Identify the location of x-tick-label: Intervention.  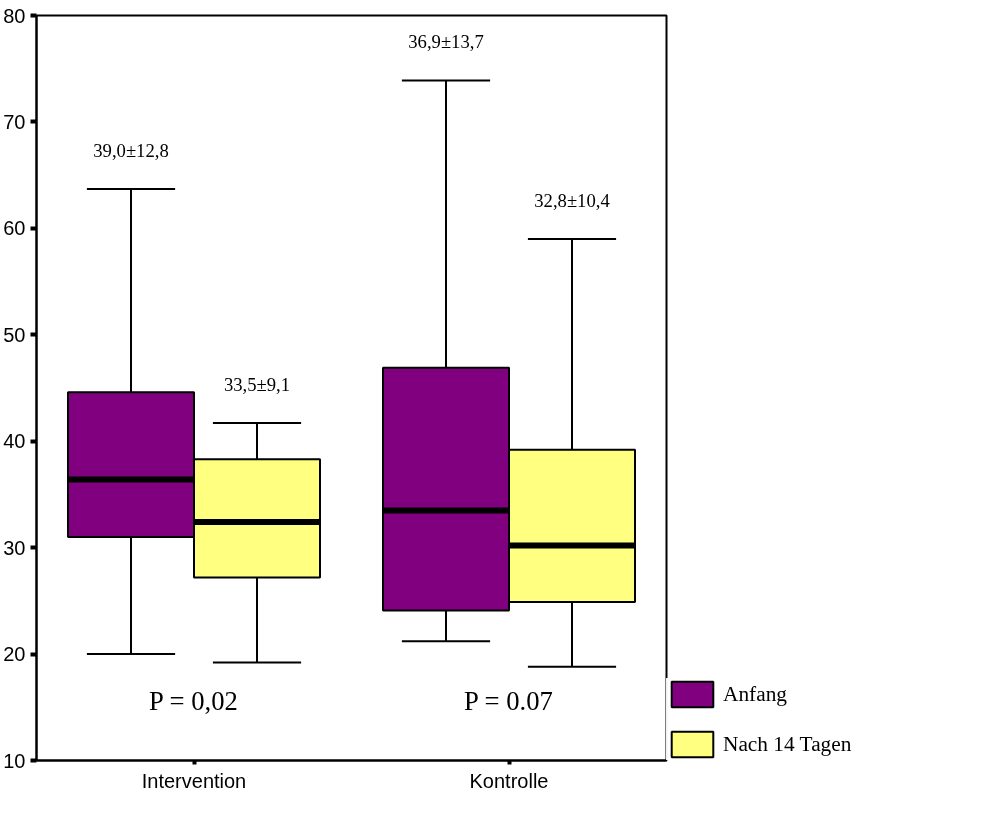
(194, 780).